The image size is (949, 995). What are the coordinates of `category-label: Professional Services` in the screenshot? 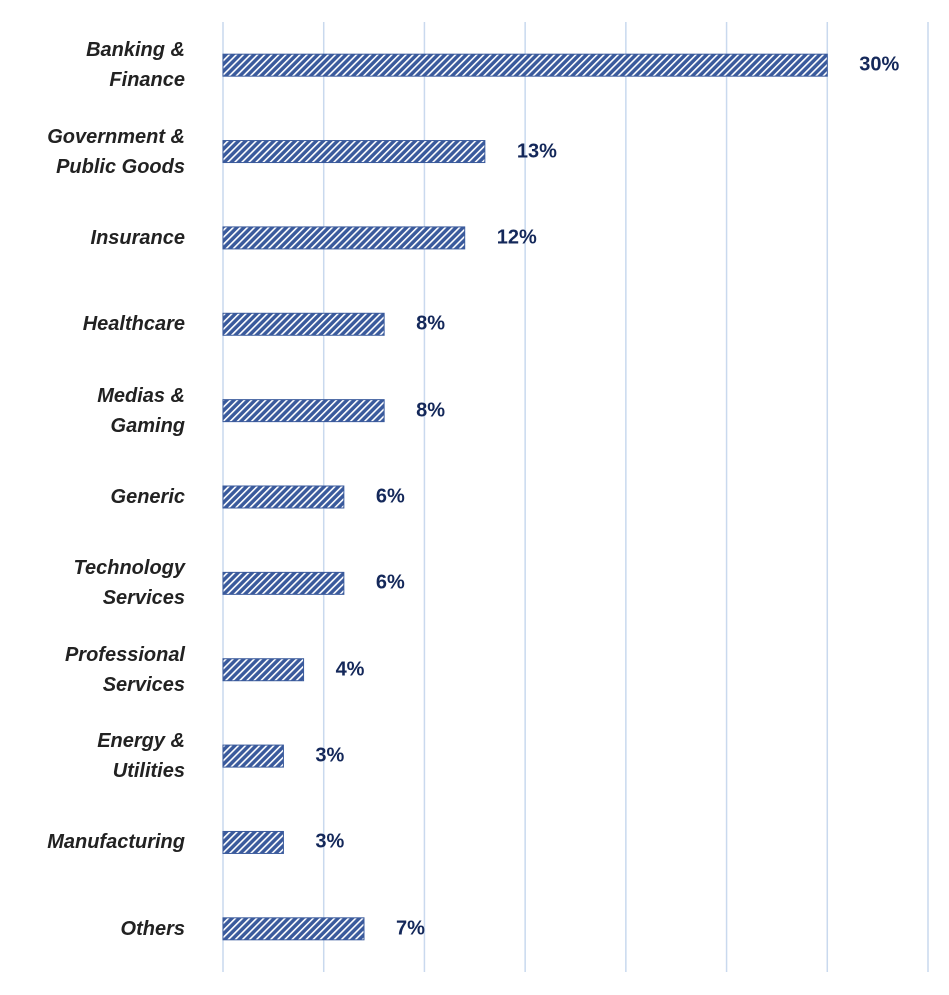 It's located at (124, 669).